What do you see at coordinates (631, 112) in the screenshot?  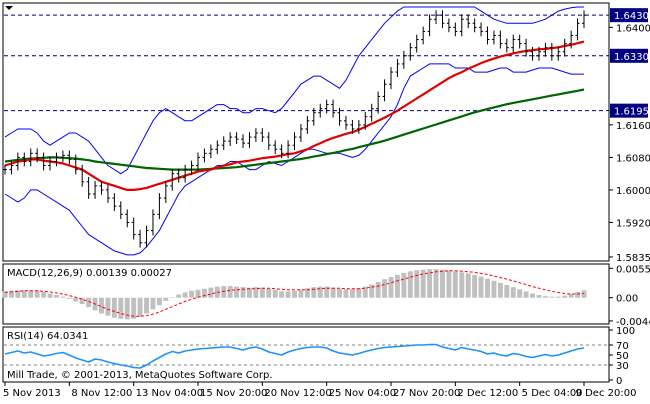 I see `price-level-label: 1.6195` at bounding box center [631, 112].